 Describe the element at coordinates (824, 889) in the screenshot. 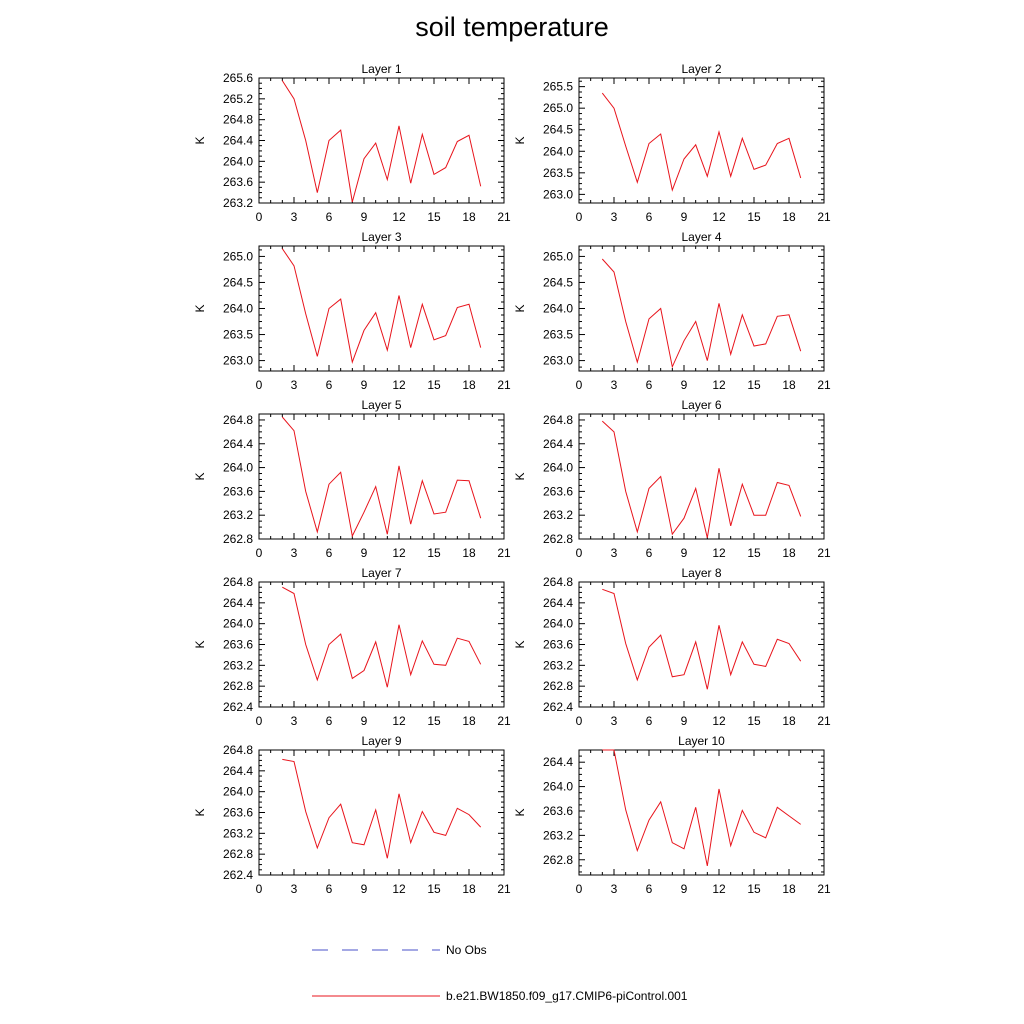

I see `layer10-x-tick-label: 21` at that location.